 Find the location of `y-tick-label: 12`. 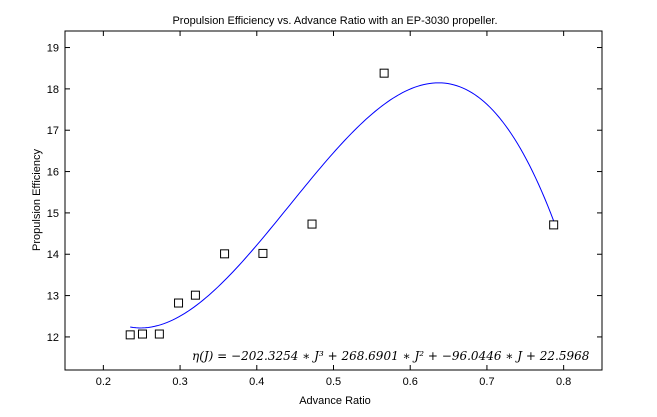

y-tick-label: 12 is located at coordinates (53, 338).